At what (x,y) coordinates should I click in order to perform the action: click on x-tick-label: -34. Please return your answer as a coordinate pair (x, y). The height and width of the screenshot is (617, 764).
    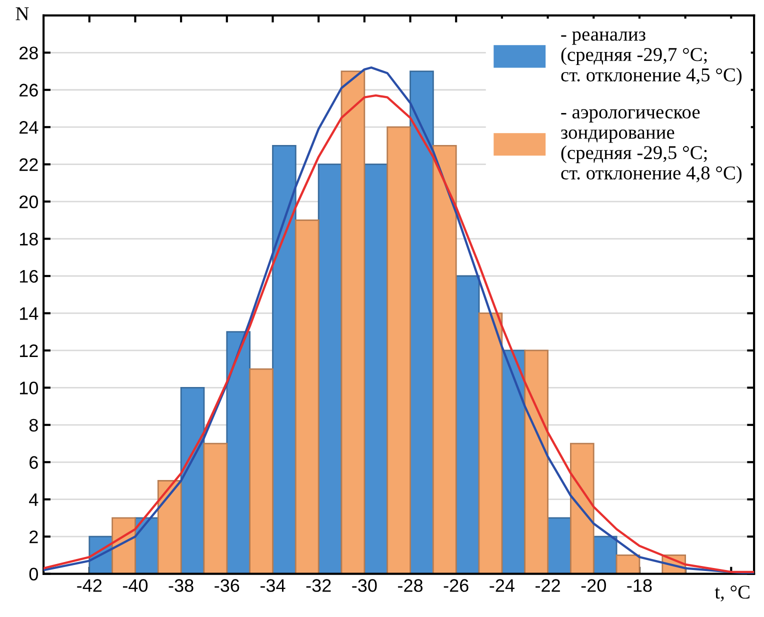
    Looking at the image, I should click on (273, 585).